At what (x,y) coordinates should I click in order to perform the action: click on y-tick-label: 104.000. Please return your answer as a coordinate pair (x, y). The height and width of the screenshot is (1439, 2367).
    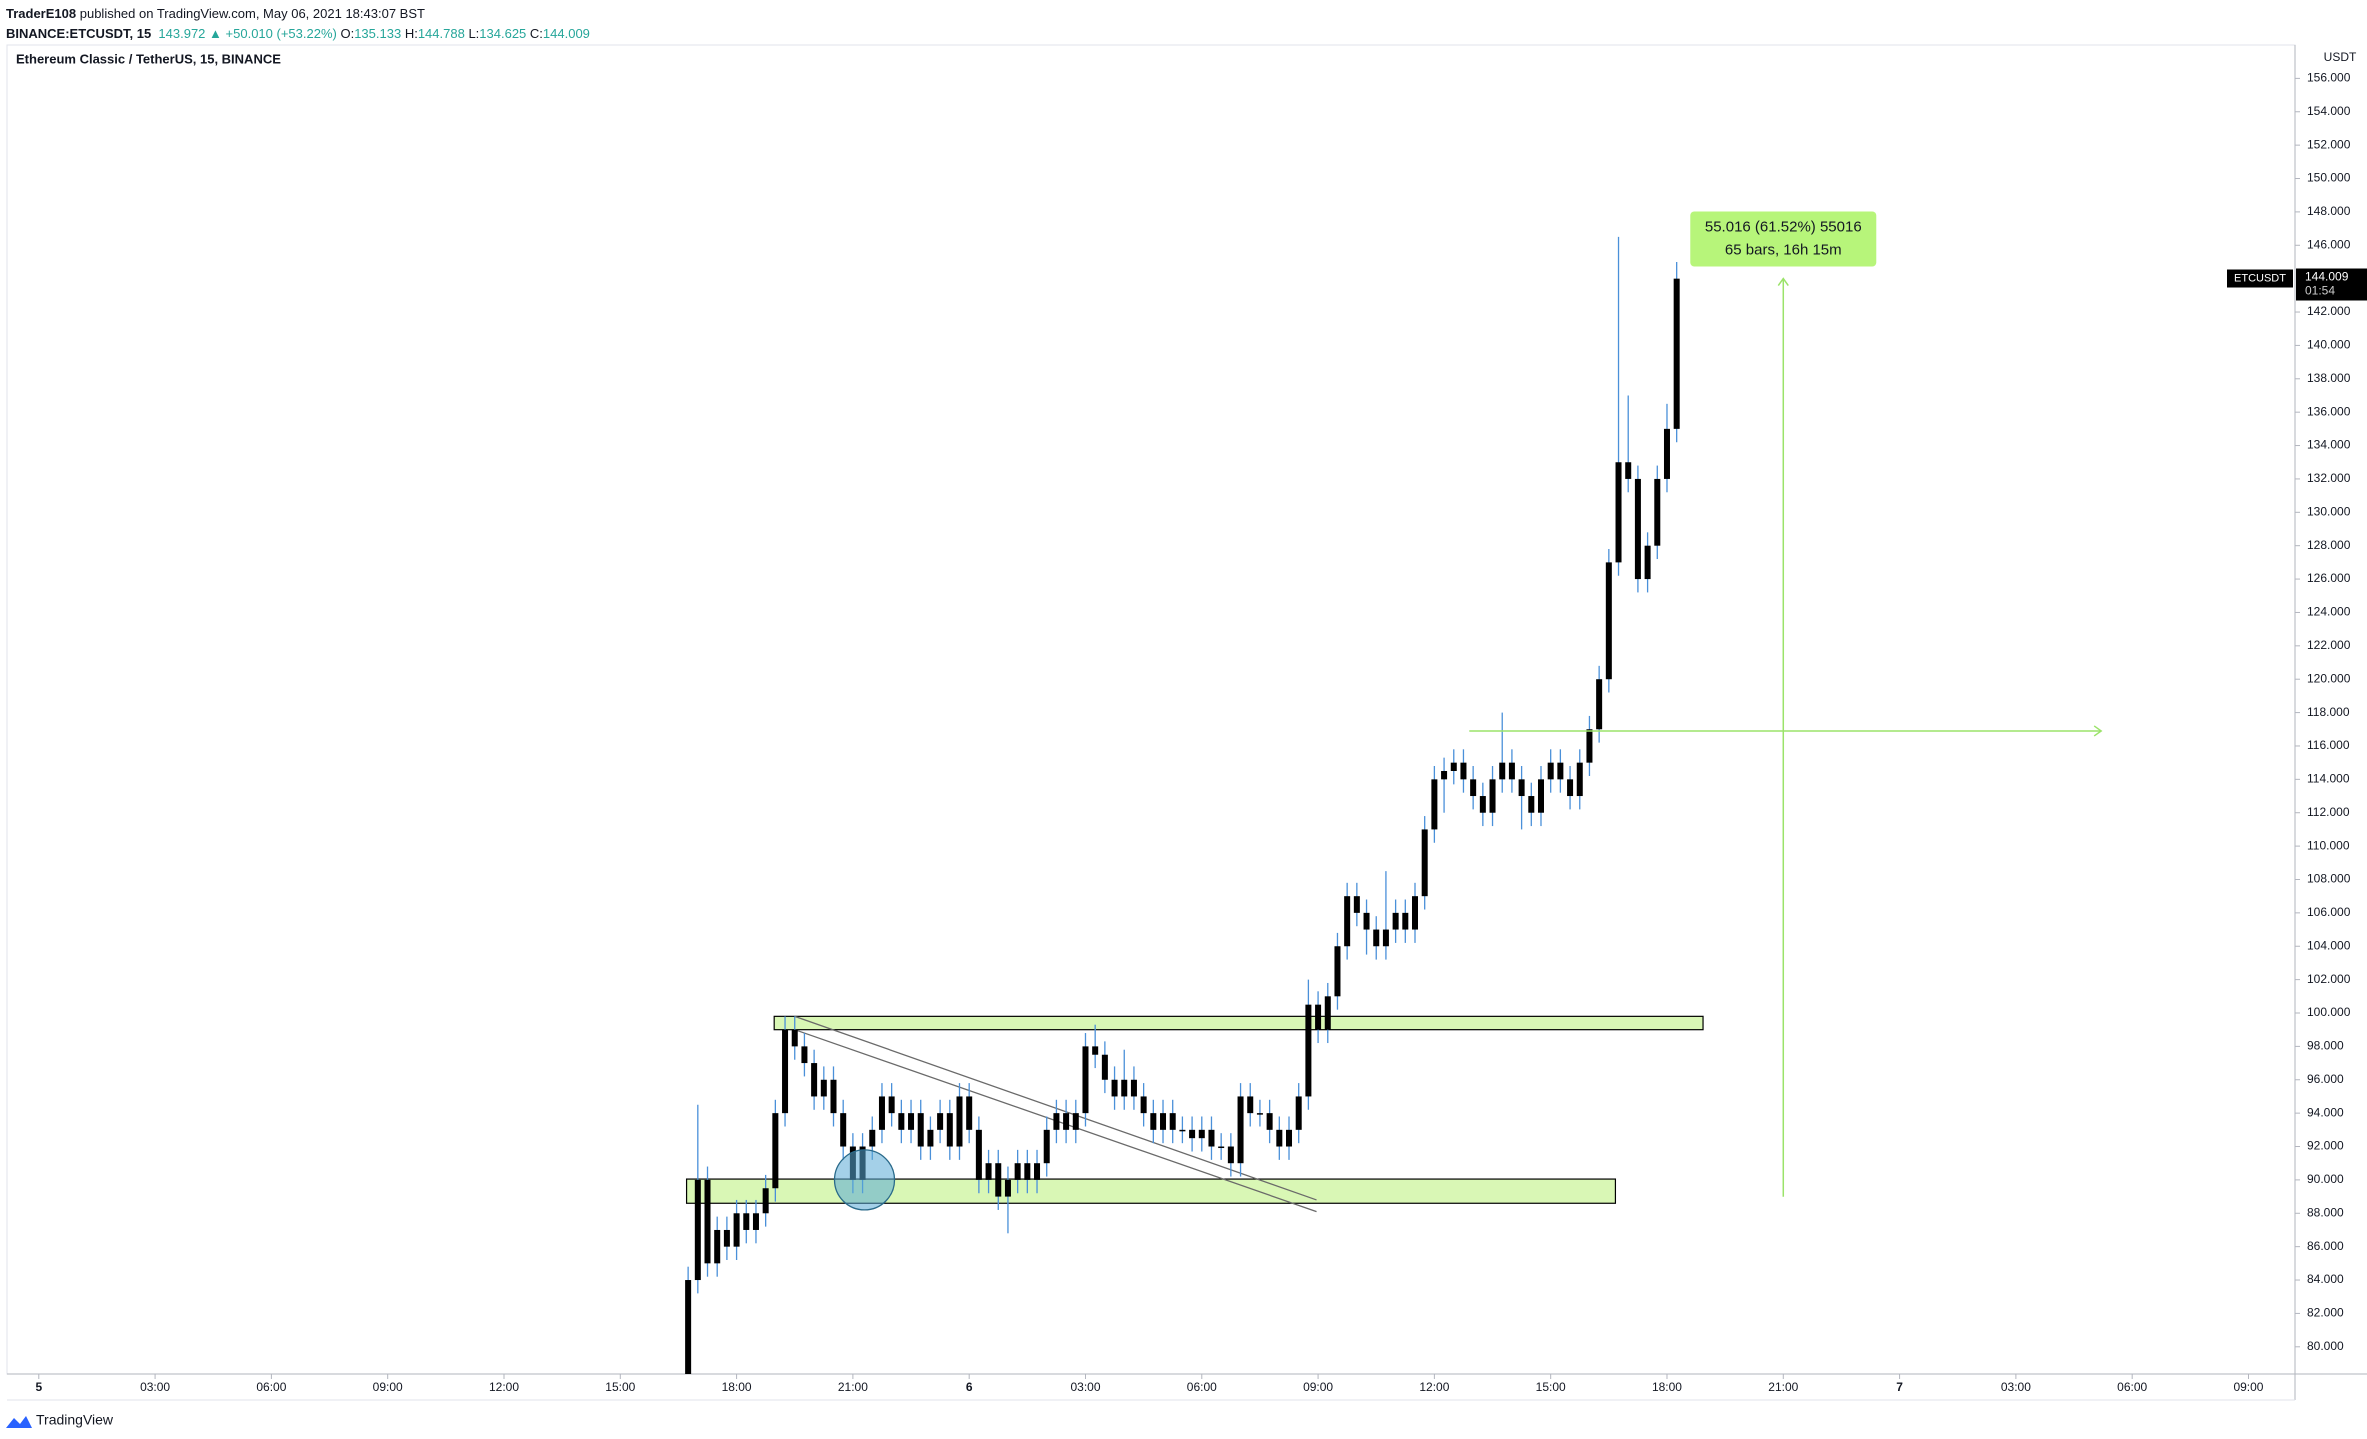
    Looking at the image, I should click on (2329, 945).